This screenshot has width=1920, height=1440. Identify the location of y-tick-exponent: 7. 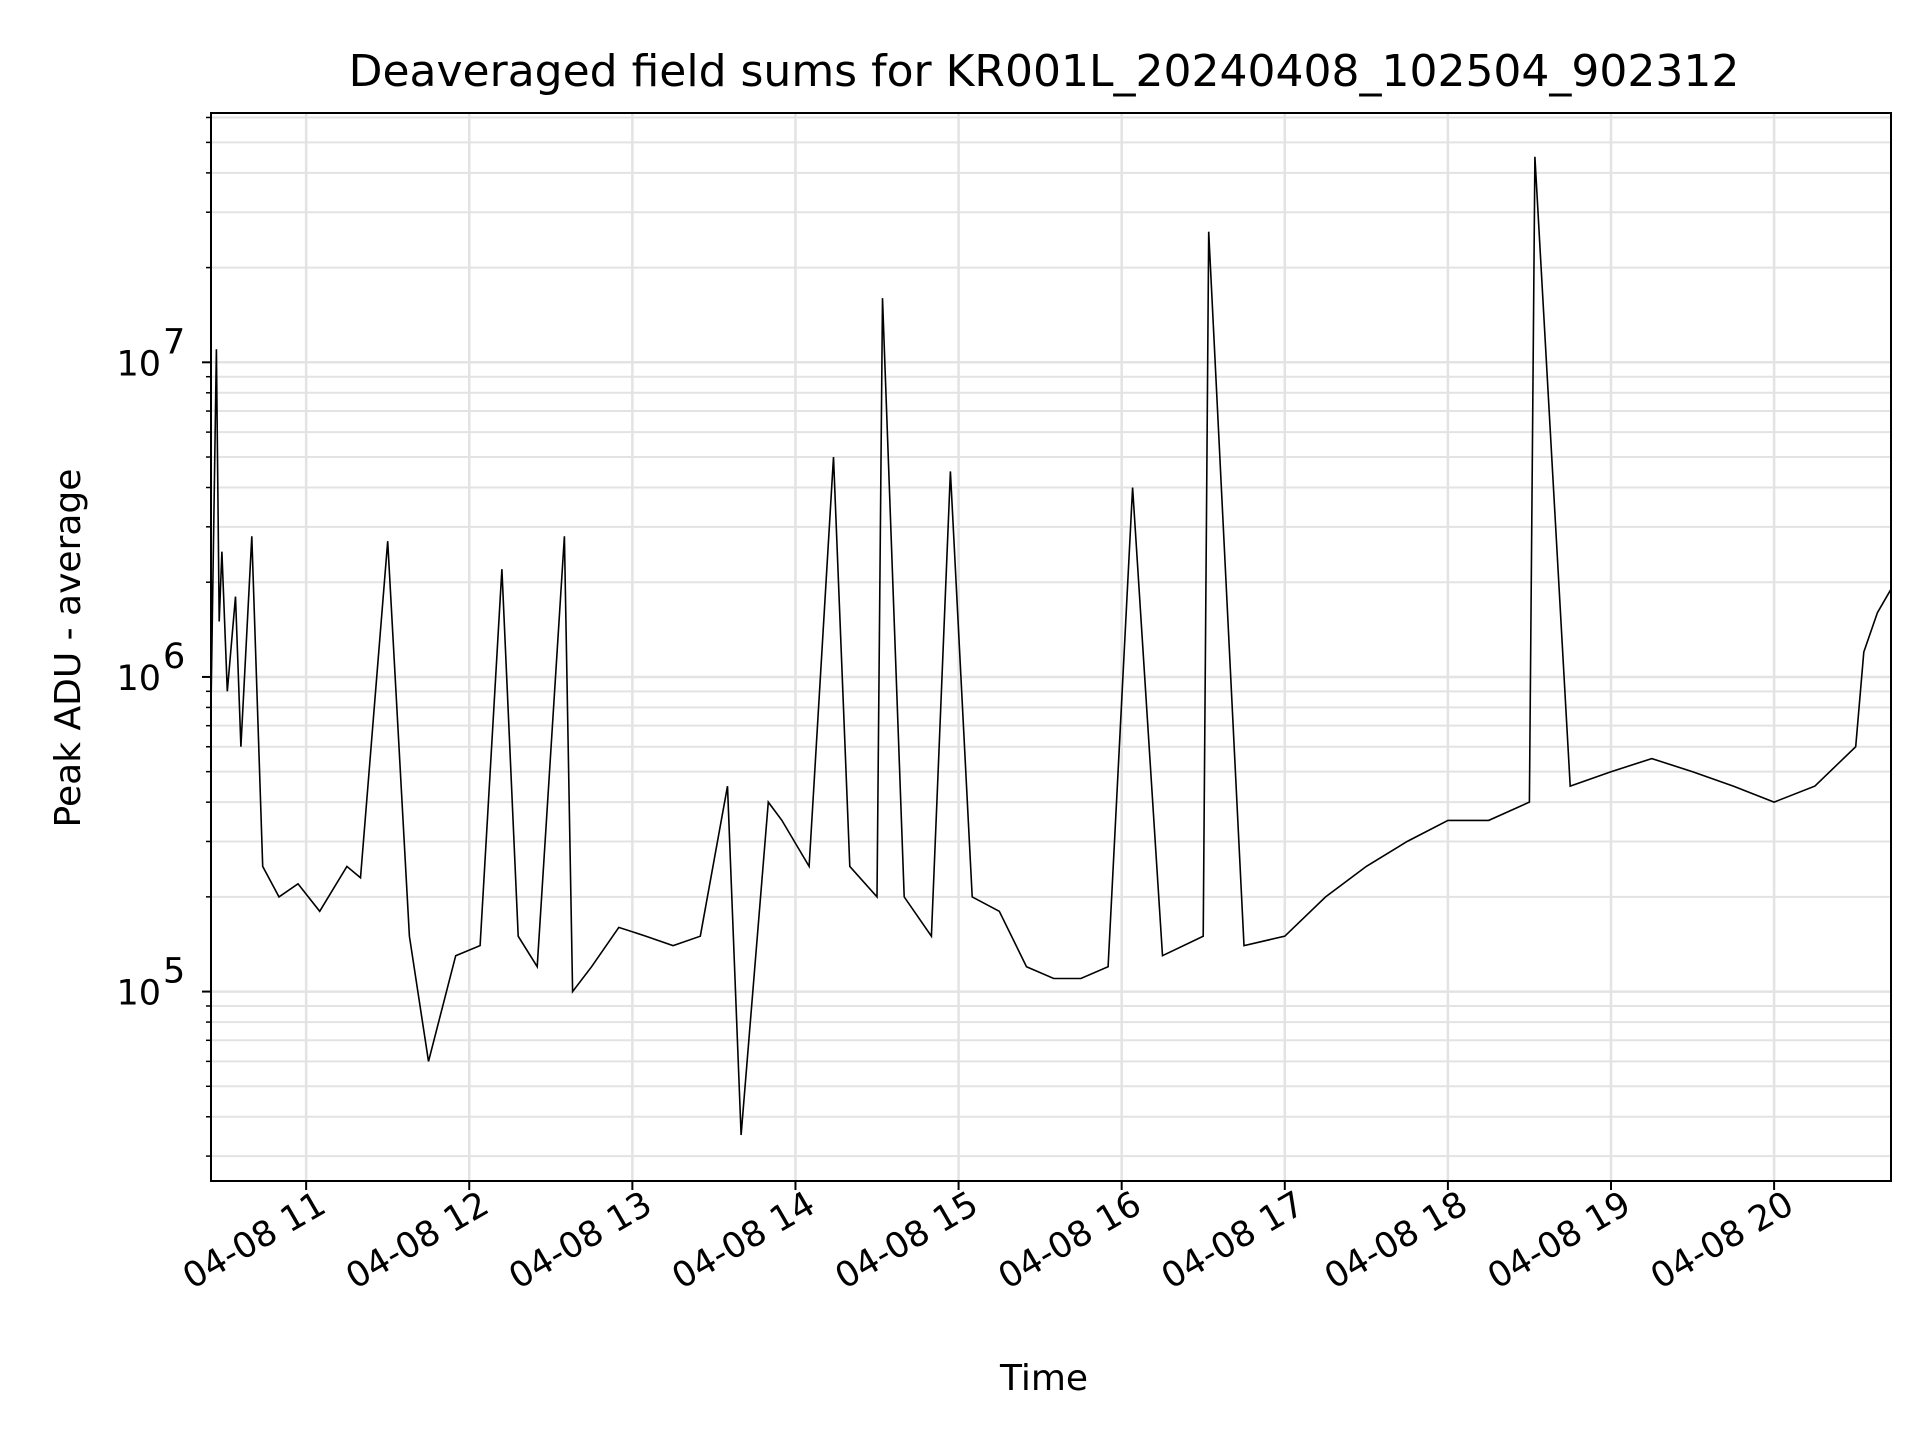
(174, 342).